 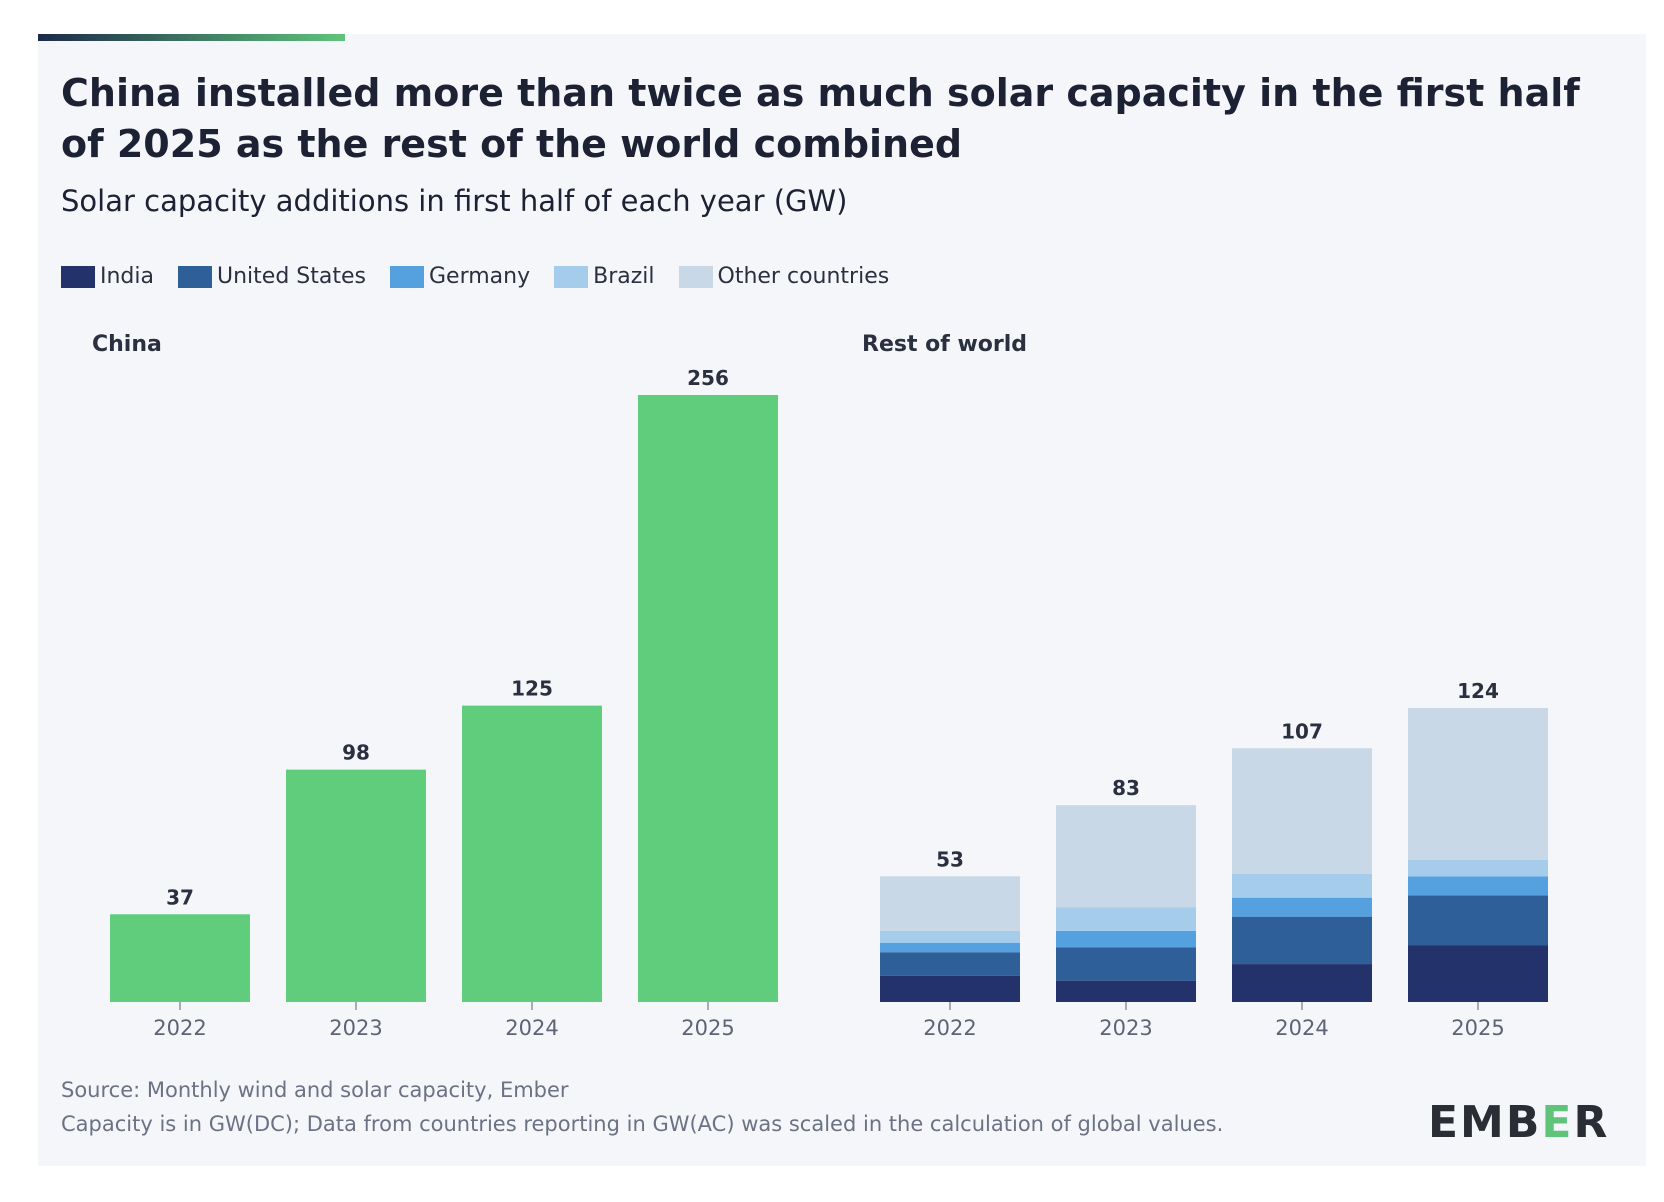 I want to click on ember-logo: EMBER, so click(x=1518, y=1122).